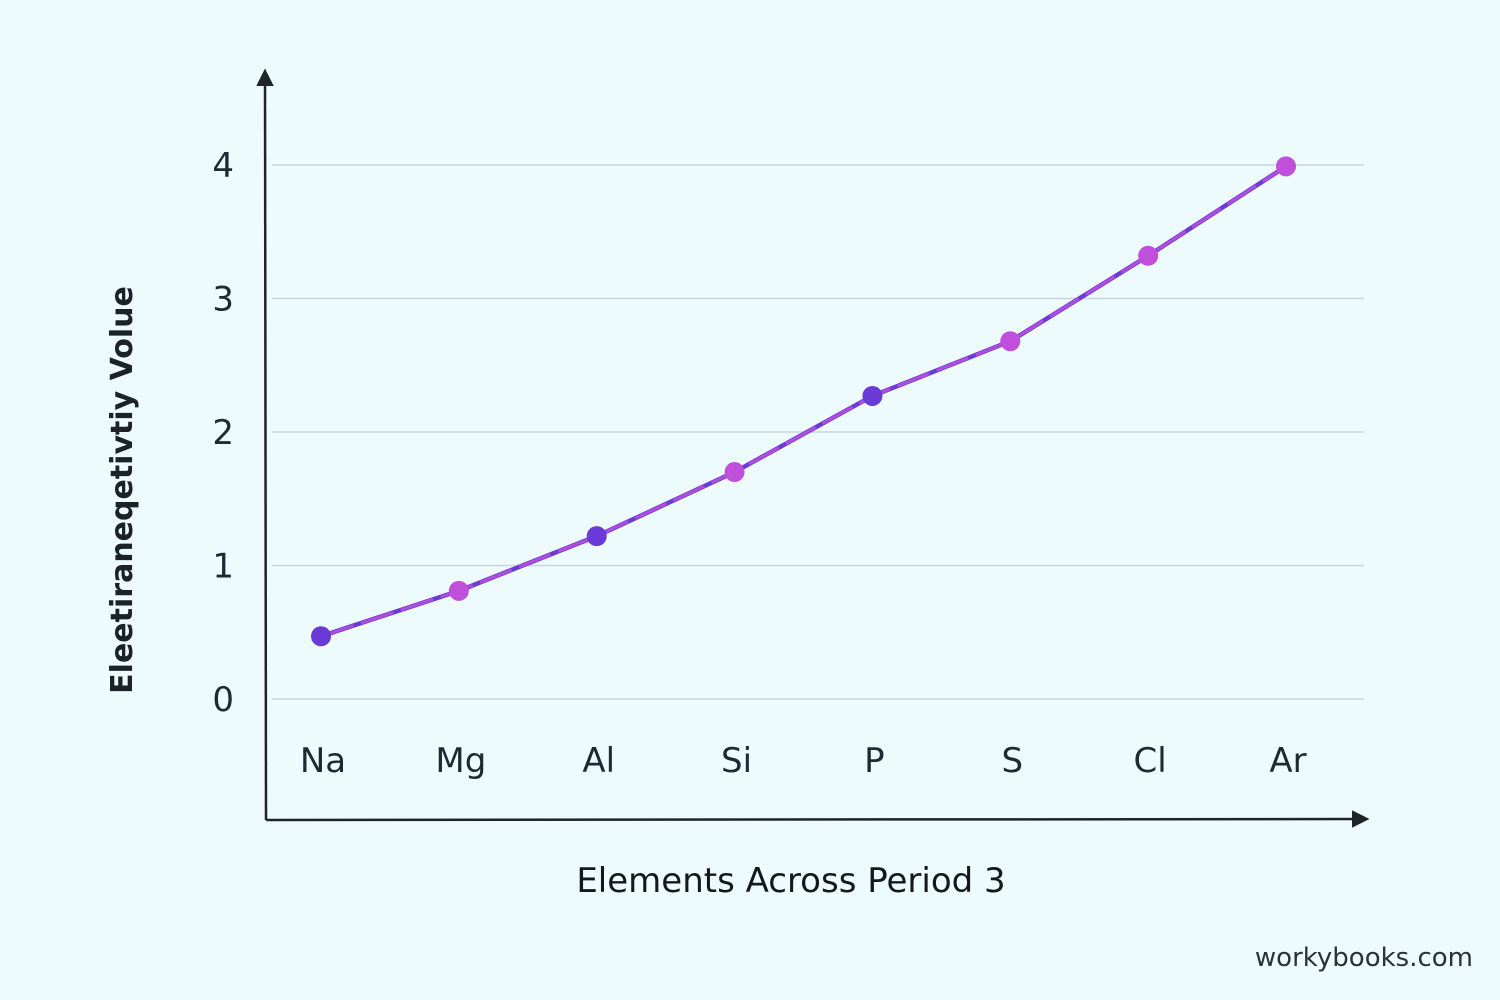  I want to click on x-tick-label-al: Al, so click(598, 761).